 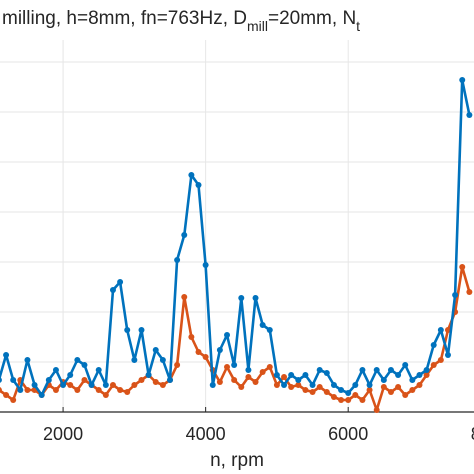 I want to click on x-tick-label: 4000, so click(x=206, y=434).